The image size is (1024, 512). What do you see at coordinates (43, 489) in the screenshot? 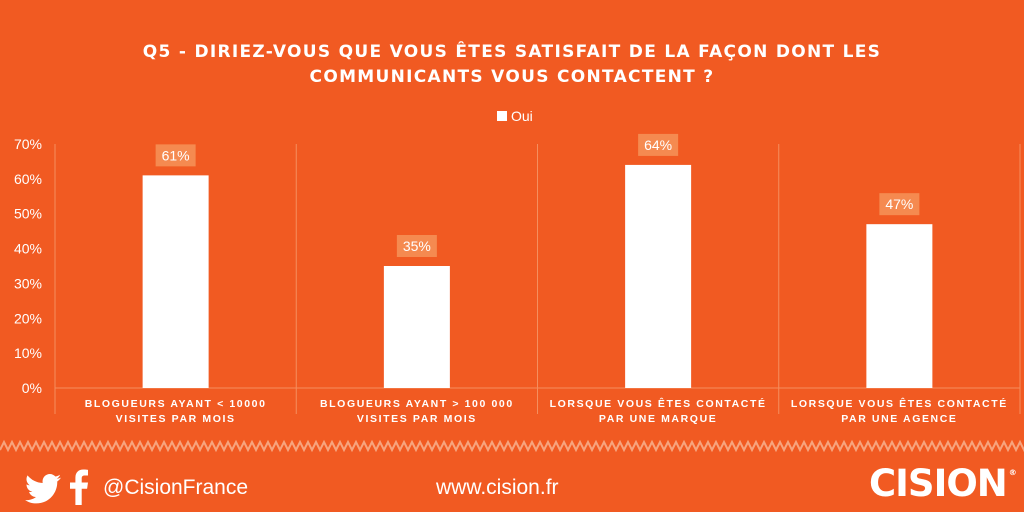
I see `twitter-icon` at bounding box center [43, 489].